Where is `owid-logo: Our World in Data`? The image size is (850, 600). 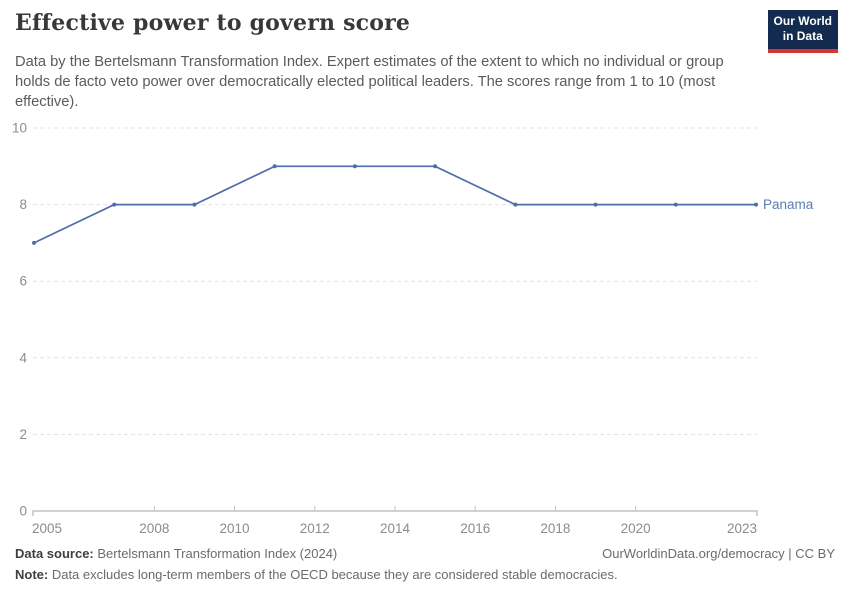
owid-logo: Our World in Data is located at coordinates (802, 31).